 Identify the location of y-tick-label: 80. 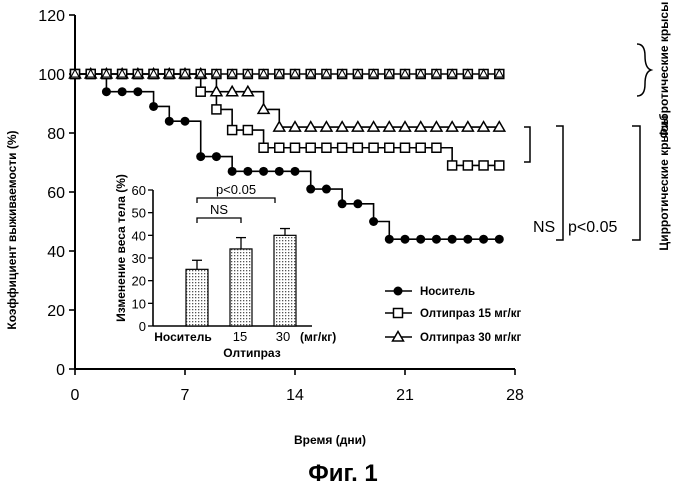
(56, 134).